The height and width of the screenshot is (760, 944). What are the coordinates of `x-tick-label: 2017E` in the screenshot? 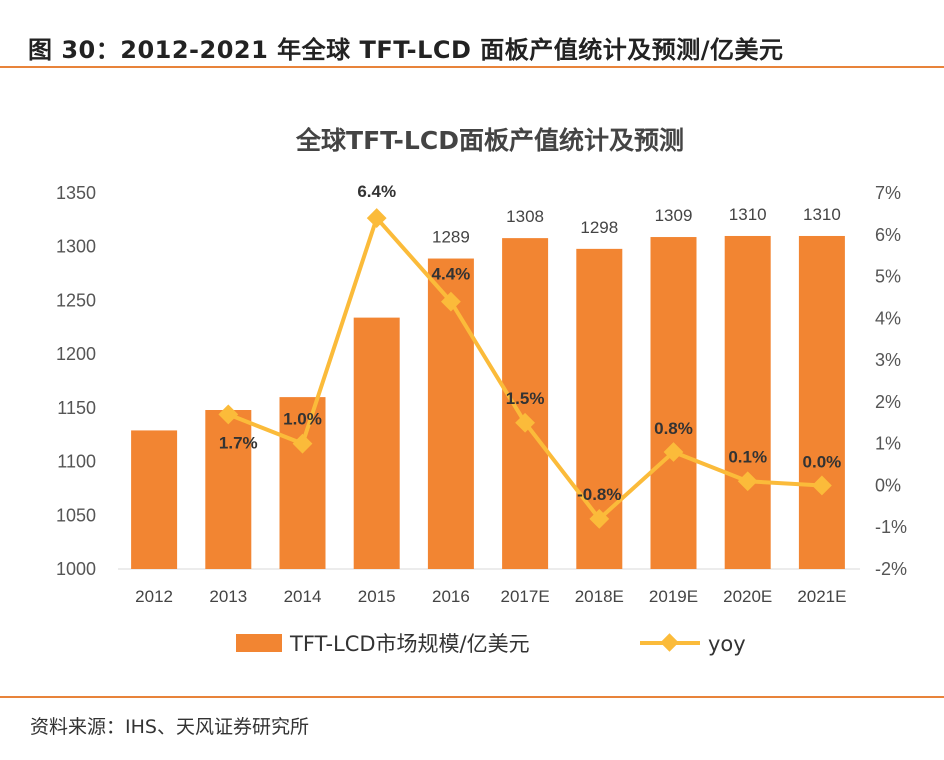 It's located at (525, 596).